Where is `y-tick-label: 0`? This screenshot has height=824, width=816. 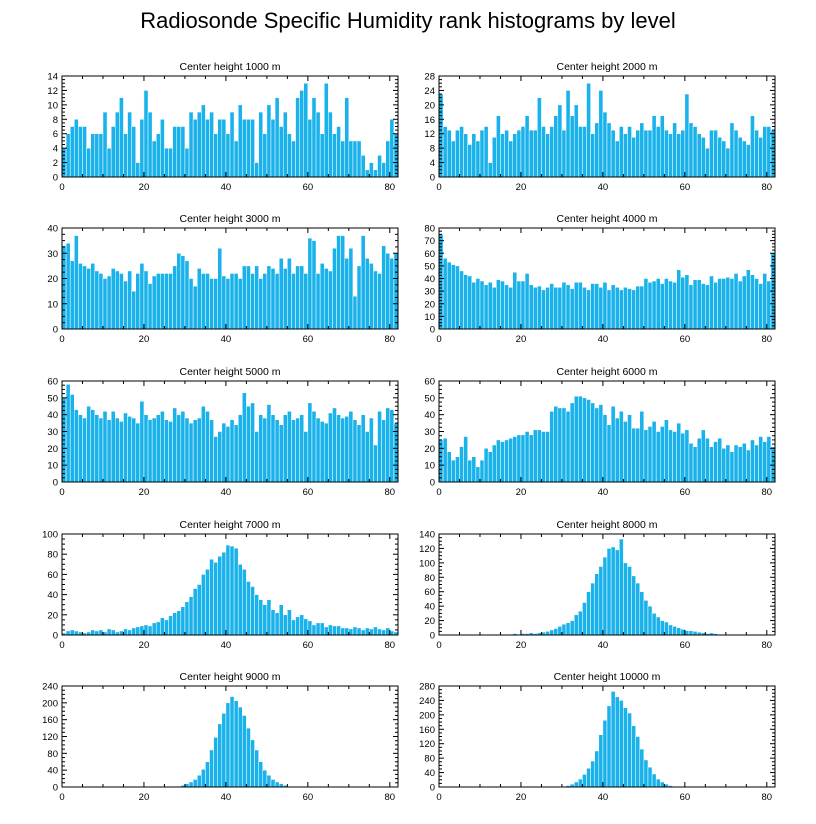
y-tick-label: 0 is located at coordinates (432, 330).